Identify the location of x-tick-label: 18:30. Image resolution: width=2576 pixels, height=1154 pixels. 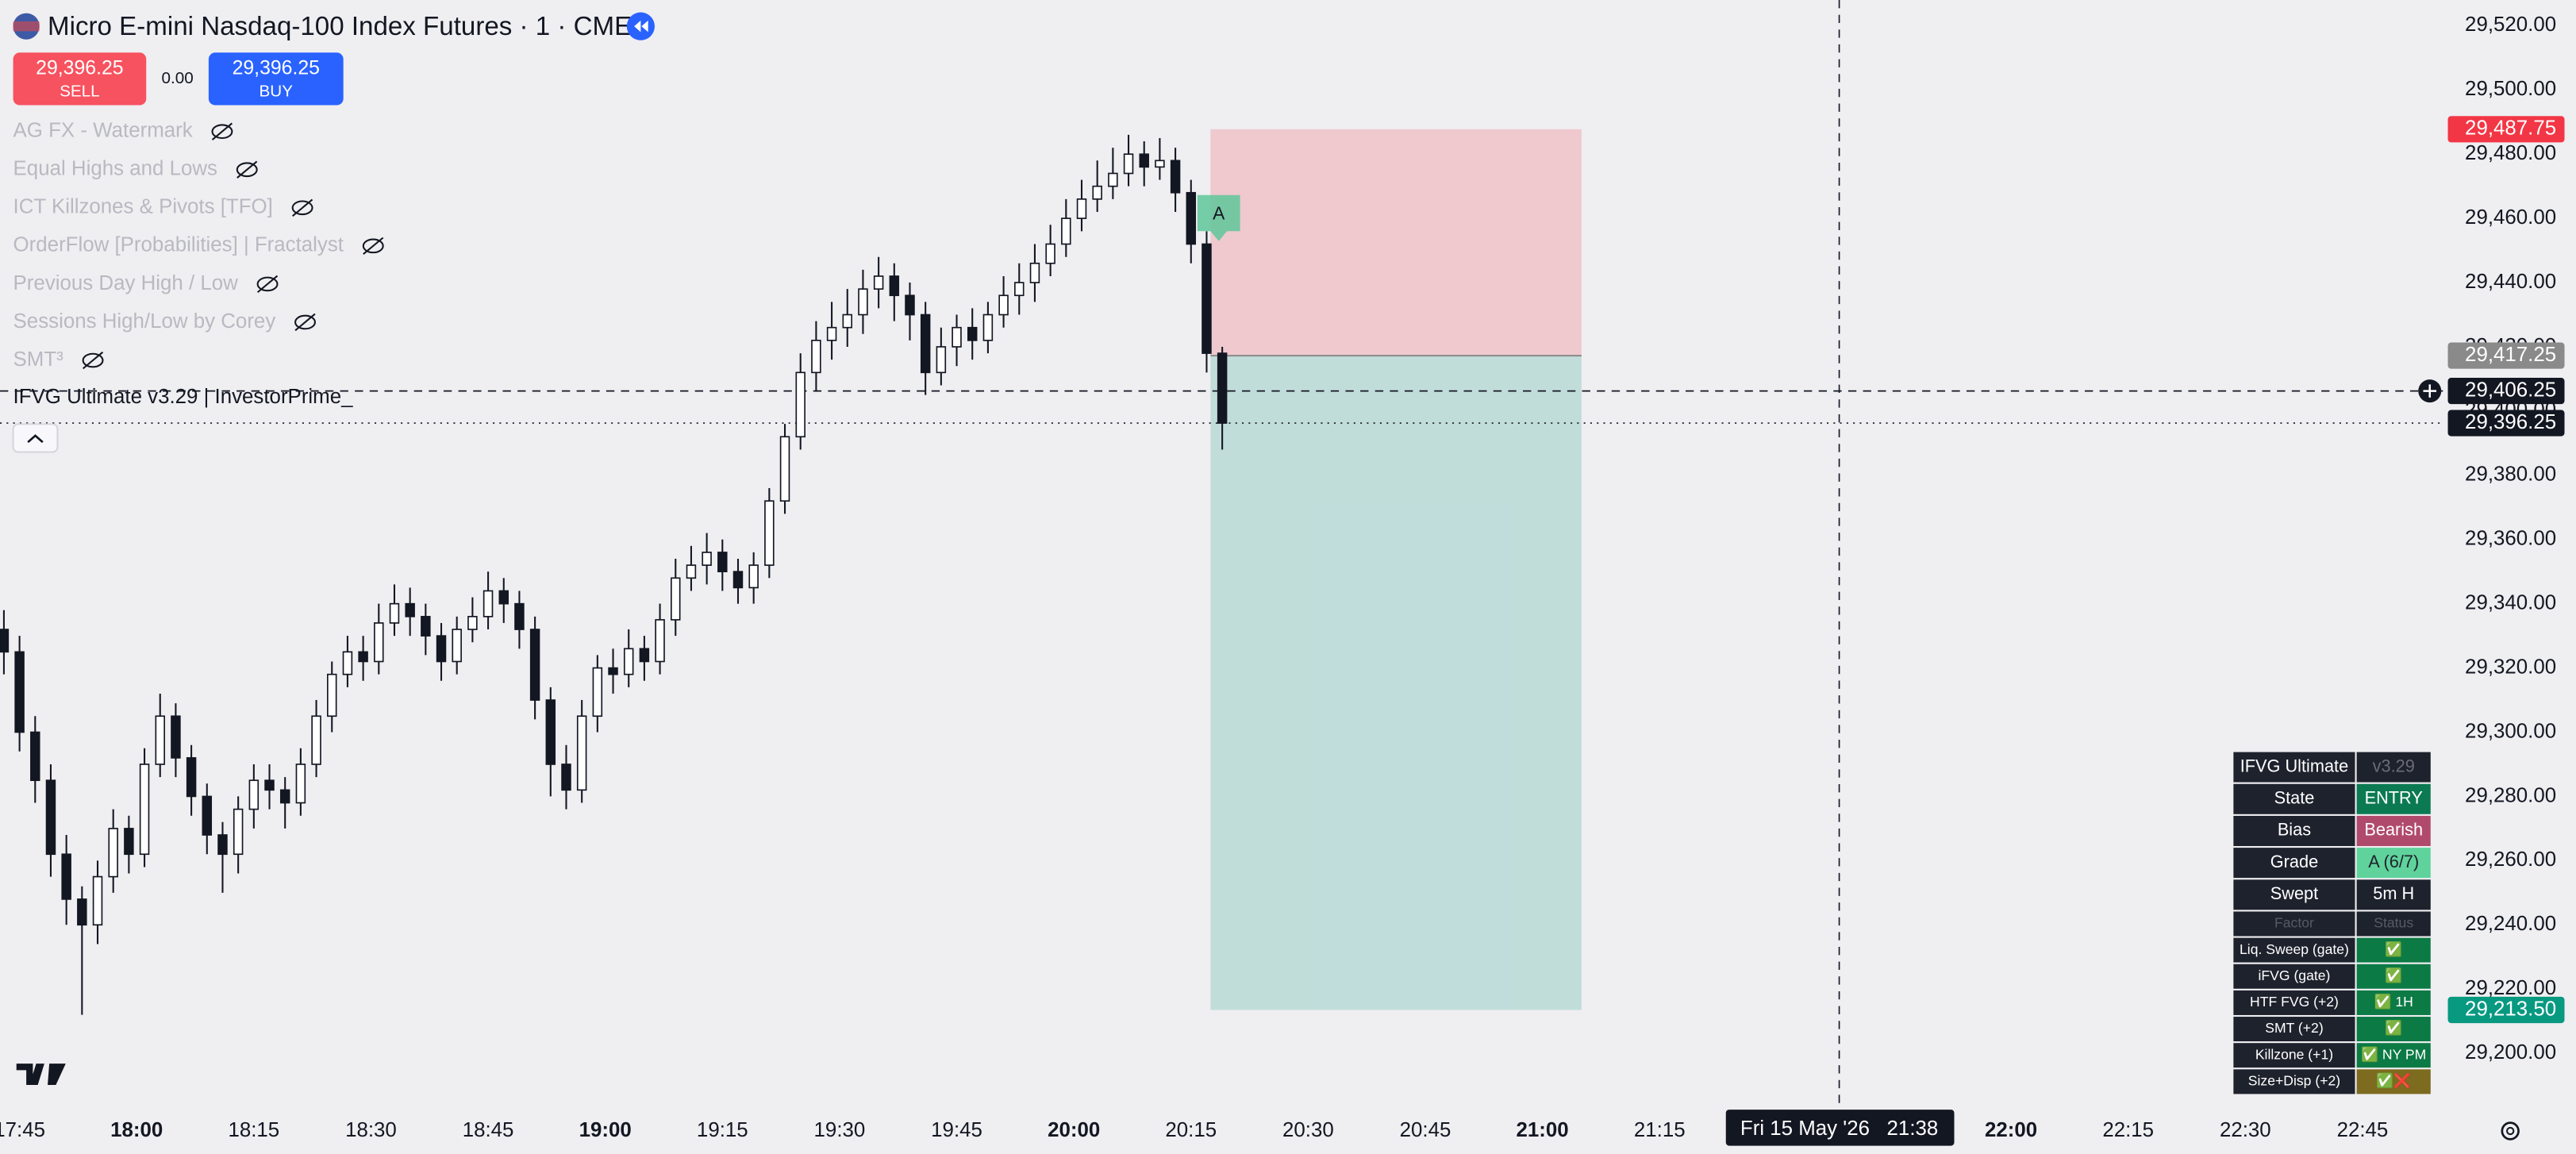
(371, 1130).